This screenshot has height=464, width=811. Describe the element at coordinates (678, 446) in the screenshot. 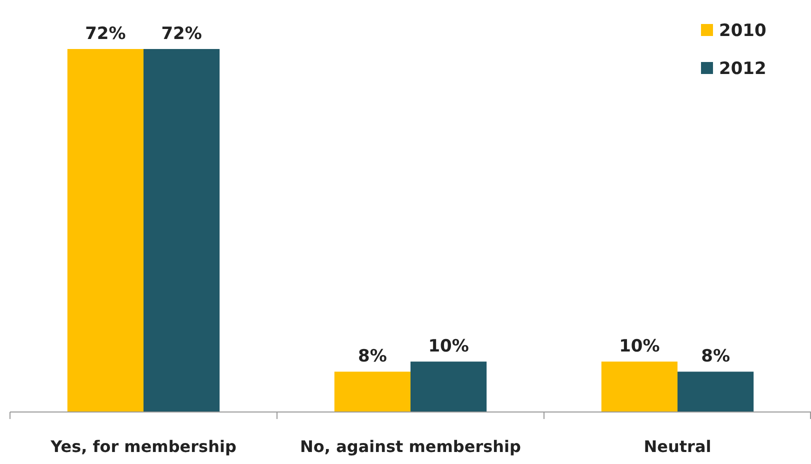

I see `x-tick-label: Neutral` at that location.